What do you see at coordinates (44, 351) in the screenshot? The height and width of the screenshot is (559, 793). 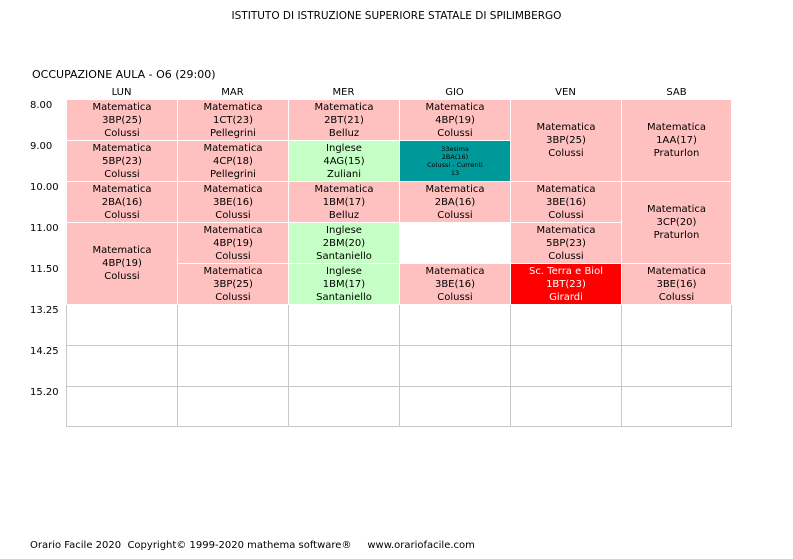 I see `time-label: 14.25` at bounding box center [44, 351].